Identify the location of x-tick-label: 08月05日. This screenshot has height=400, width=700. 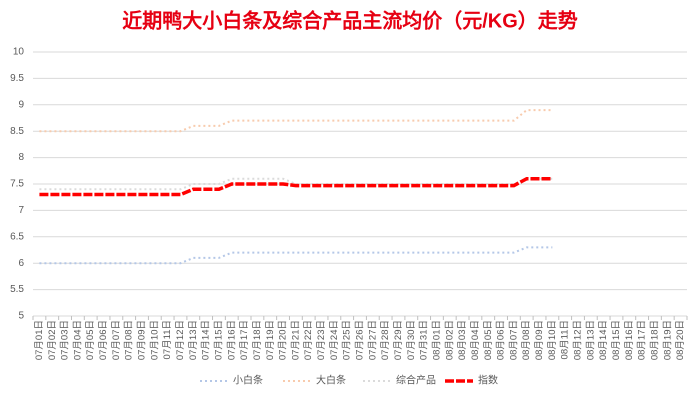
(488, 340).